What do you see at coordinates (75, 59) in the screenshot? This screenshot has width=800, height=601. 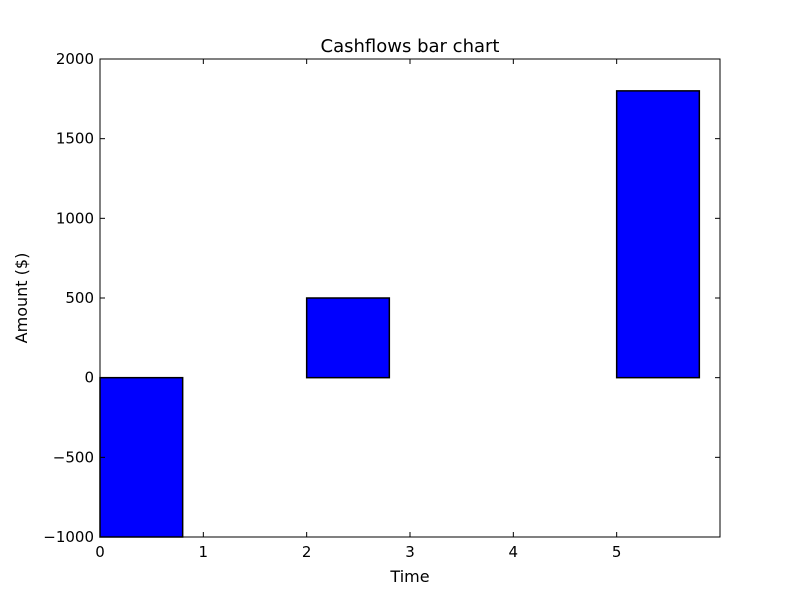 I see `y-tick-label: 2000` at bounding box center [75, 59].